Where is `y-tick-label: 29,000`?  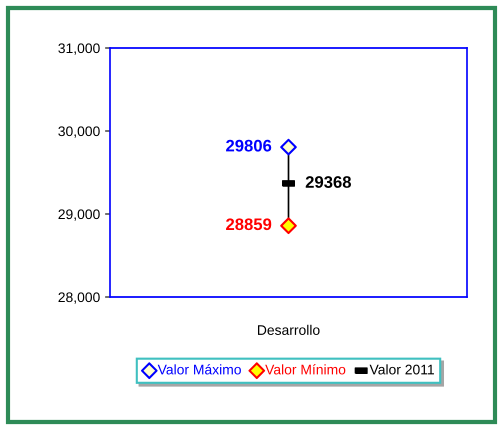
y-tick-label: 29,000 is located at coordinates (79, 215).